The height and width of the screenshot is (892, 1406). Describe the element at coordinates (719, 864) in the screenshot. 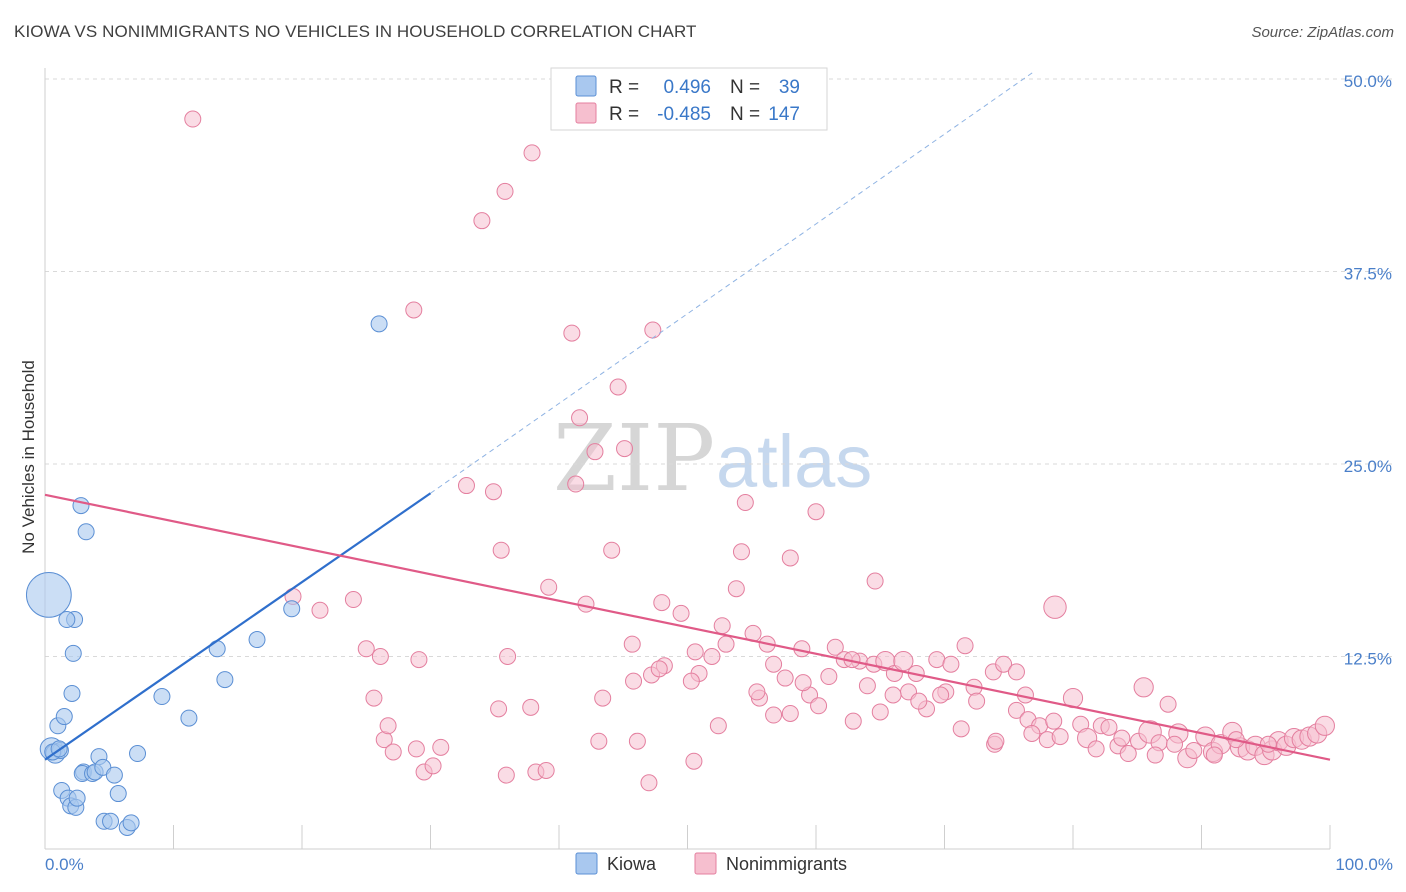

I see `x-tick-labels: 0.0% 100.0%` at that location.